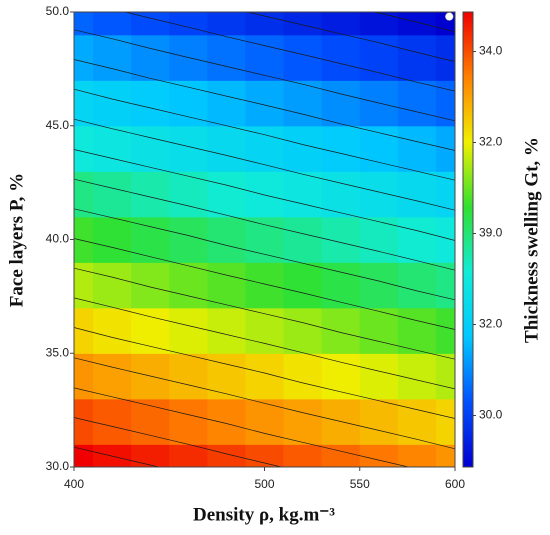 The image size is (550, 535). Describe the element at coordinates (468, 239) in the screenshot. I see `colorbar` at that location.